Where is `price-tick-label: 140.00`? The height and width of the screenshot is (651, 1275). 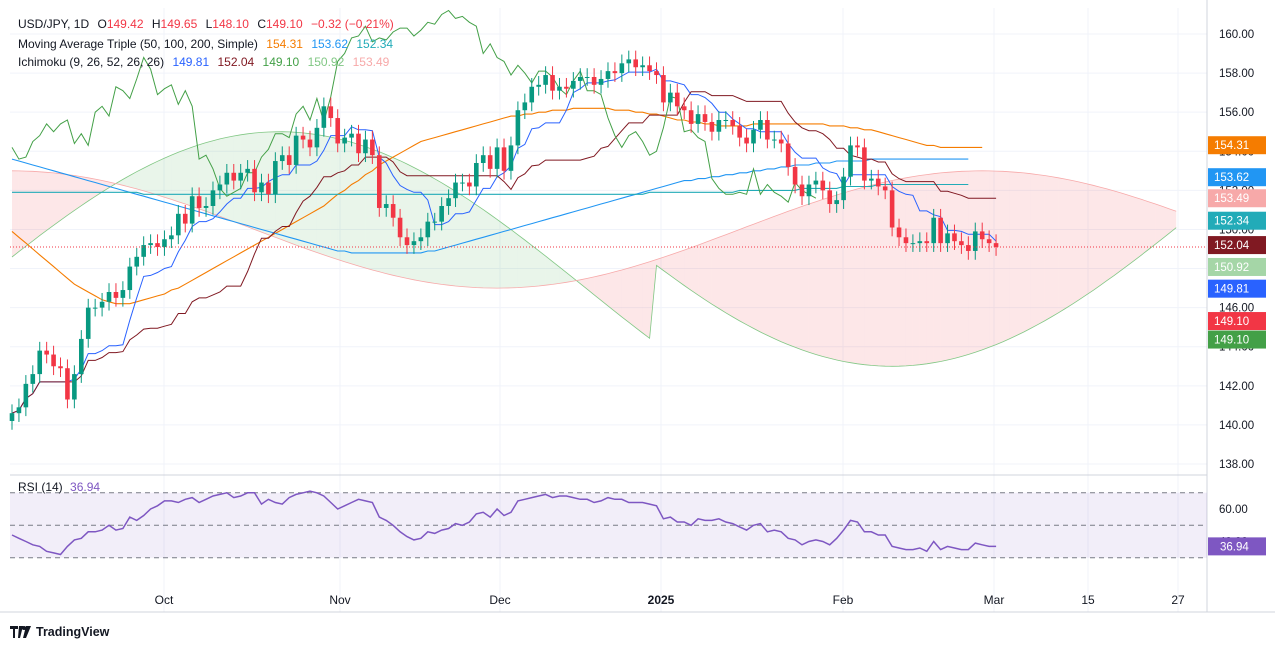 price-tick-label: 140.00 is located at coordinates (1236, 426).